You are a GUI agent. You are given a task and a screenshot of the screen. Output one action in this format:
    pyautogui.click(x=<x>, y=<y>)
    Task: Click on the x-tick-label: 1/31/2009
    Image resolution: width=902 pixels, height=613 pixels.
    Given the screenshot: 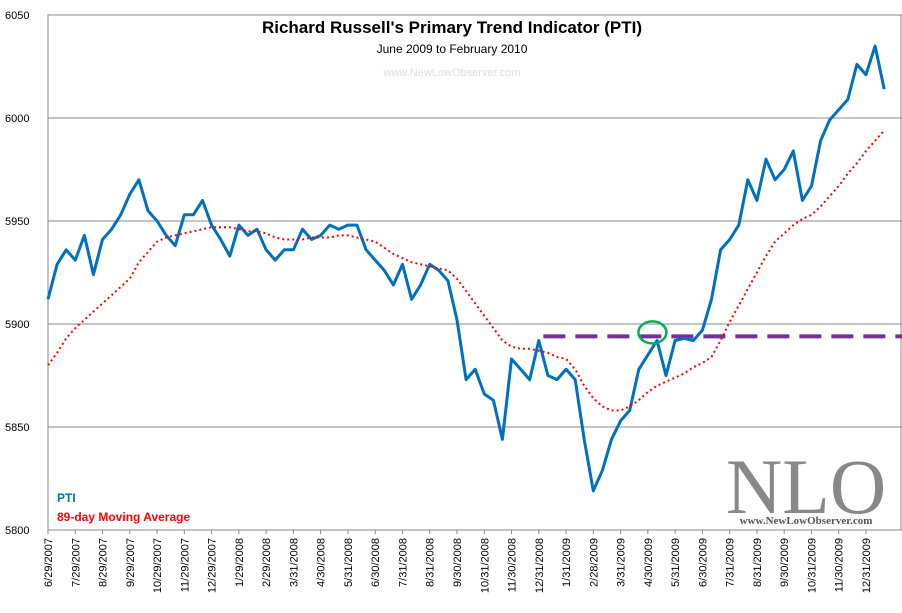 What is the action you would take?
    pyautogui.click(x=567, y=562)
    